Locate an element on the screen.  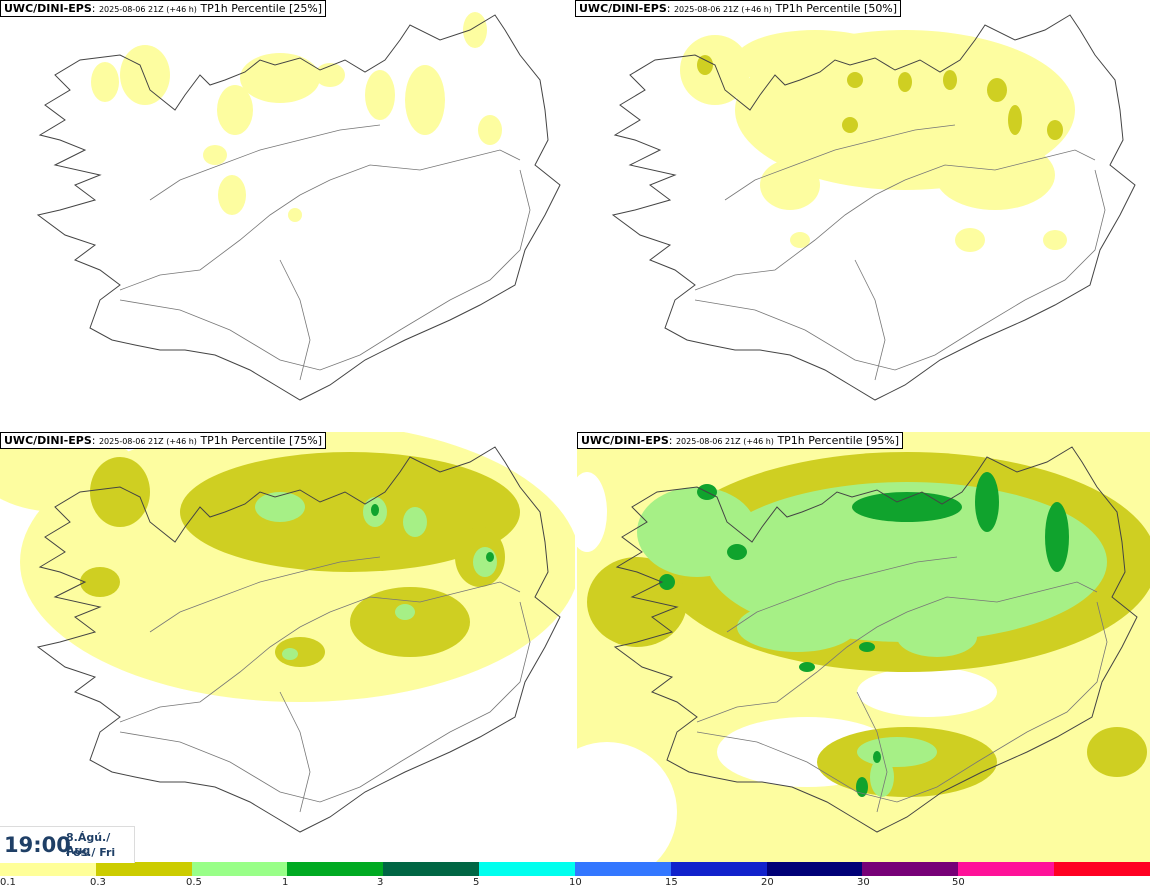
legend-tick-label: 15 is located at coordinates (671, 882).